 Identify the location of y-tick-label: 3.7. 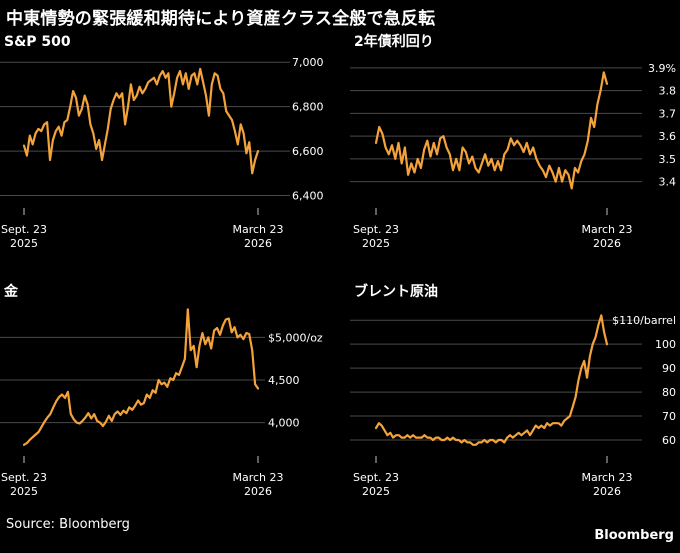
(668, 113).